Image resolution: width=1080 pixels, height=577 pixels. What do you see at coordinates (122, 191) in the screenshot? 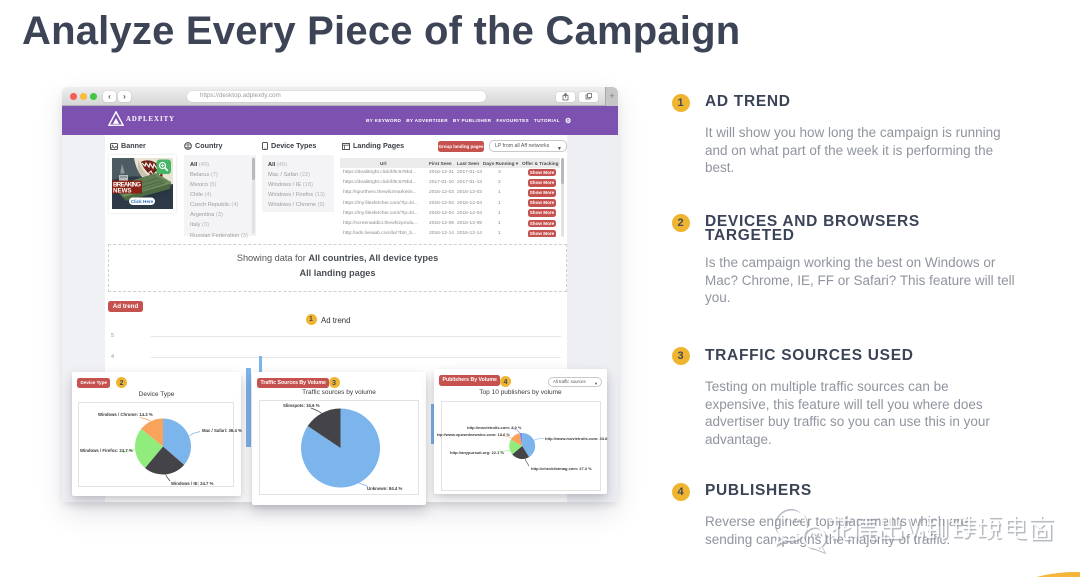
I see `svg-text: NEWS` at bounding box center [122, 191].